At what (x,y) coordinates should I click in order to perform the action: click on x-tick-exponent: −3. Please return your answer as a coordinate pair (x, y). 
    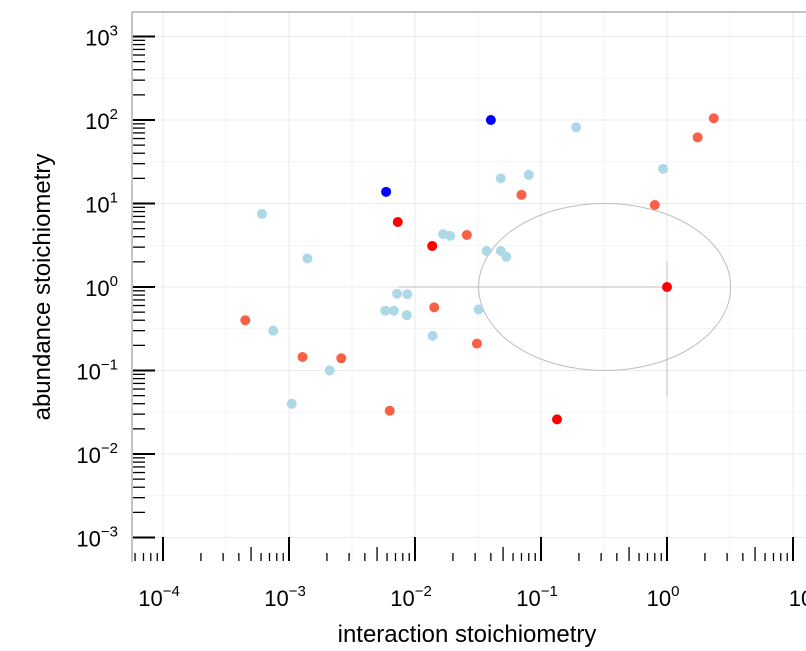
    Looking at the image, I should click on (297, 591).